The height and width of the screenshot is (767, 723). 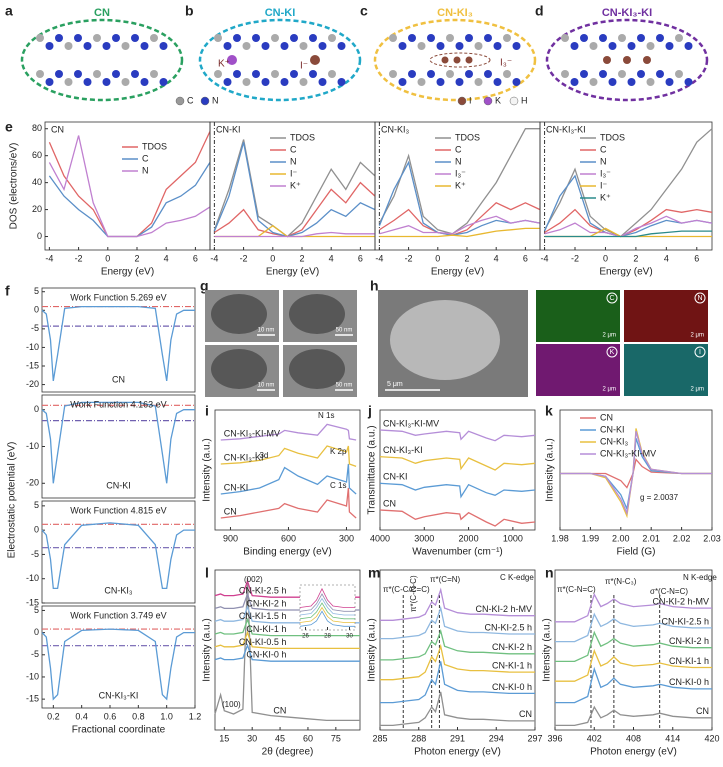 What do you see at coordinates (252, 738) in the screenshot?
I see `x-tick-label: 30` at bounding box center [252, 738].